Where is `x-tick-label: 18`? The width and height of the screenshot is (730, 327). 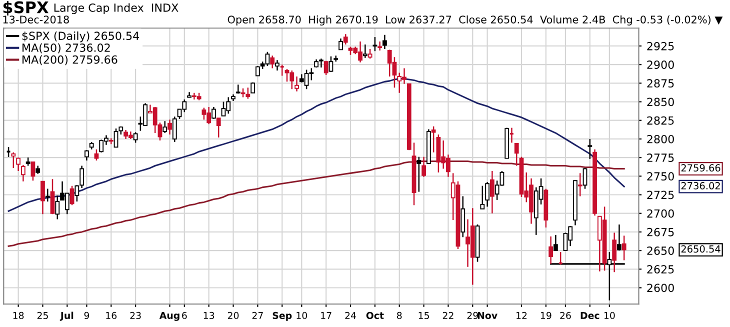
x-tick-label: 18 is located at coordinates (18, 316).